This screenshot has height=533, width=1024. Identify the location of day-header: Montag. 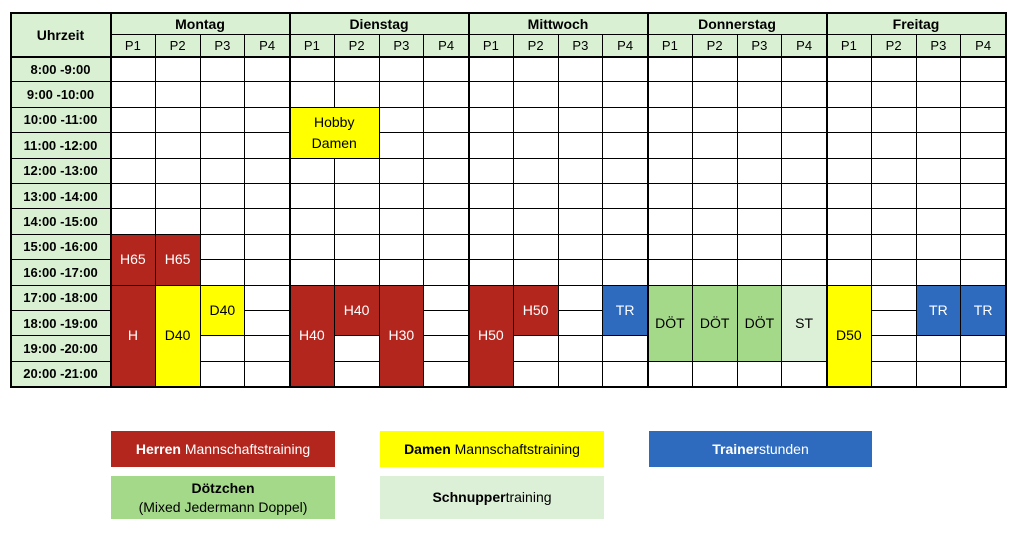
(200, 24).